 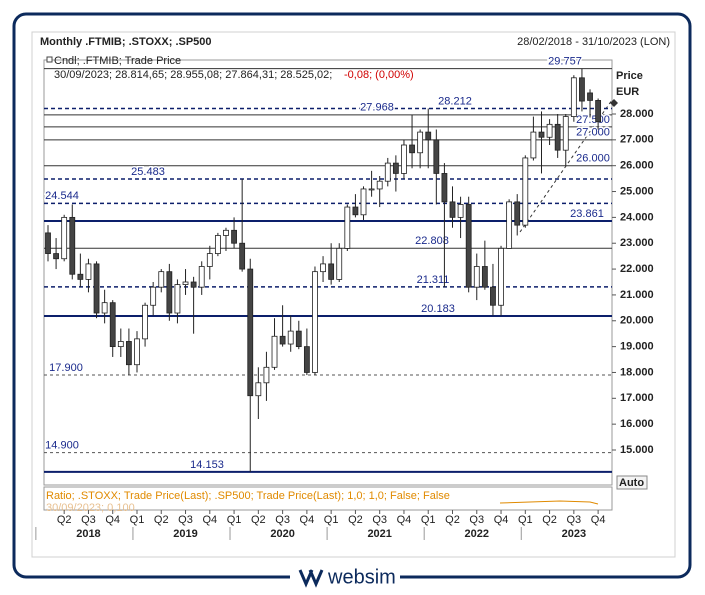 I want to click on y-tick-label: 18.000, so click(x=637, y=372).